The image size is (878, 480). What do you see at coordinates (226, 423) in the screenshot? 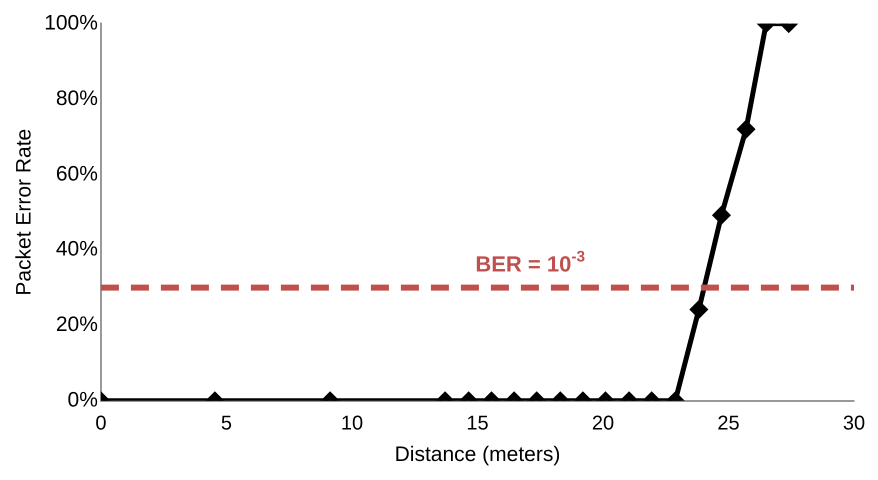
I see `x-tick-label: 5` at bounding box center [226, 423].